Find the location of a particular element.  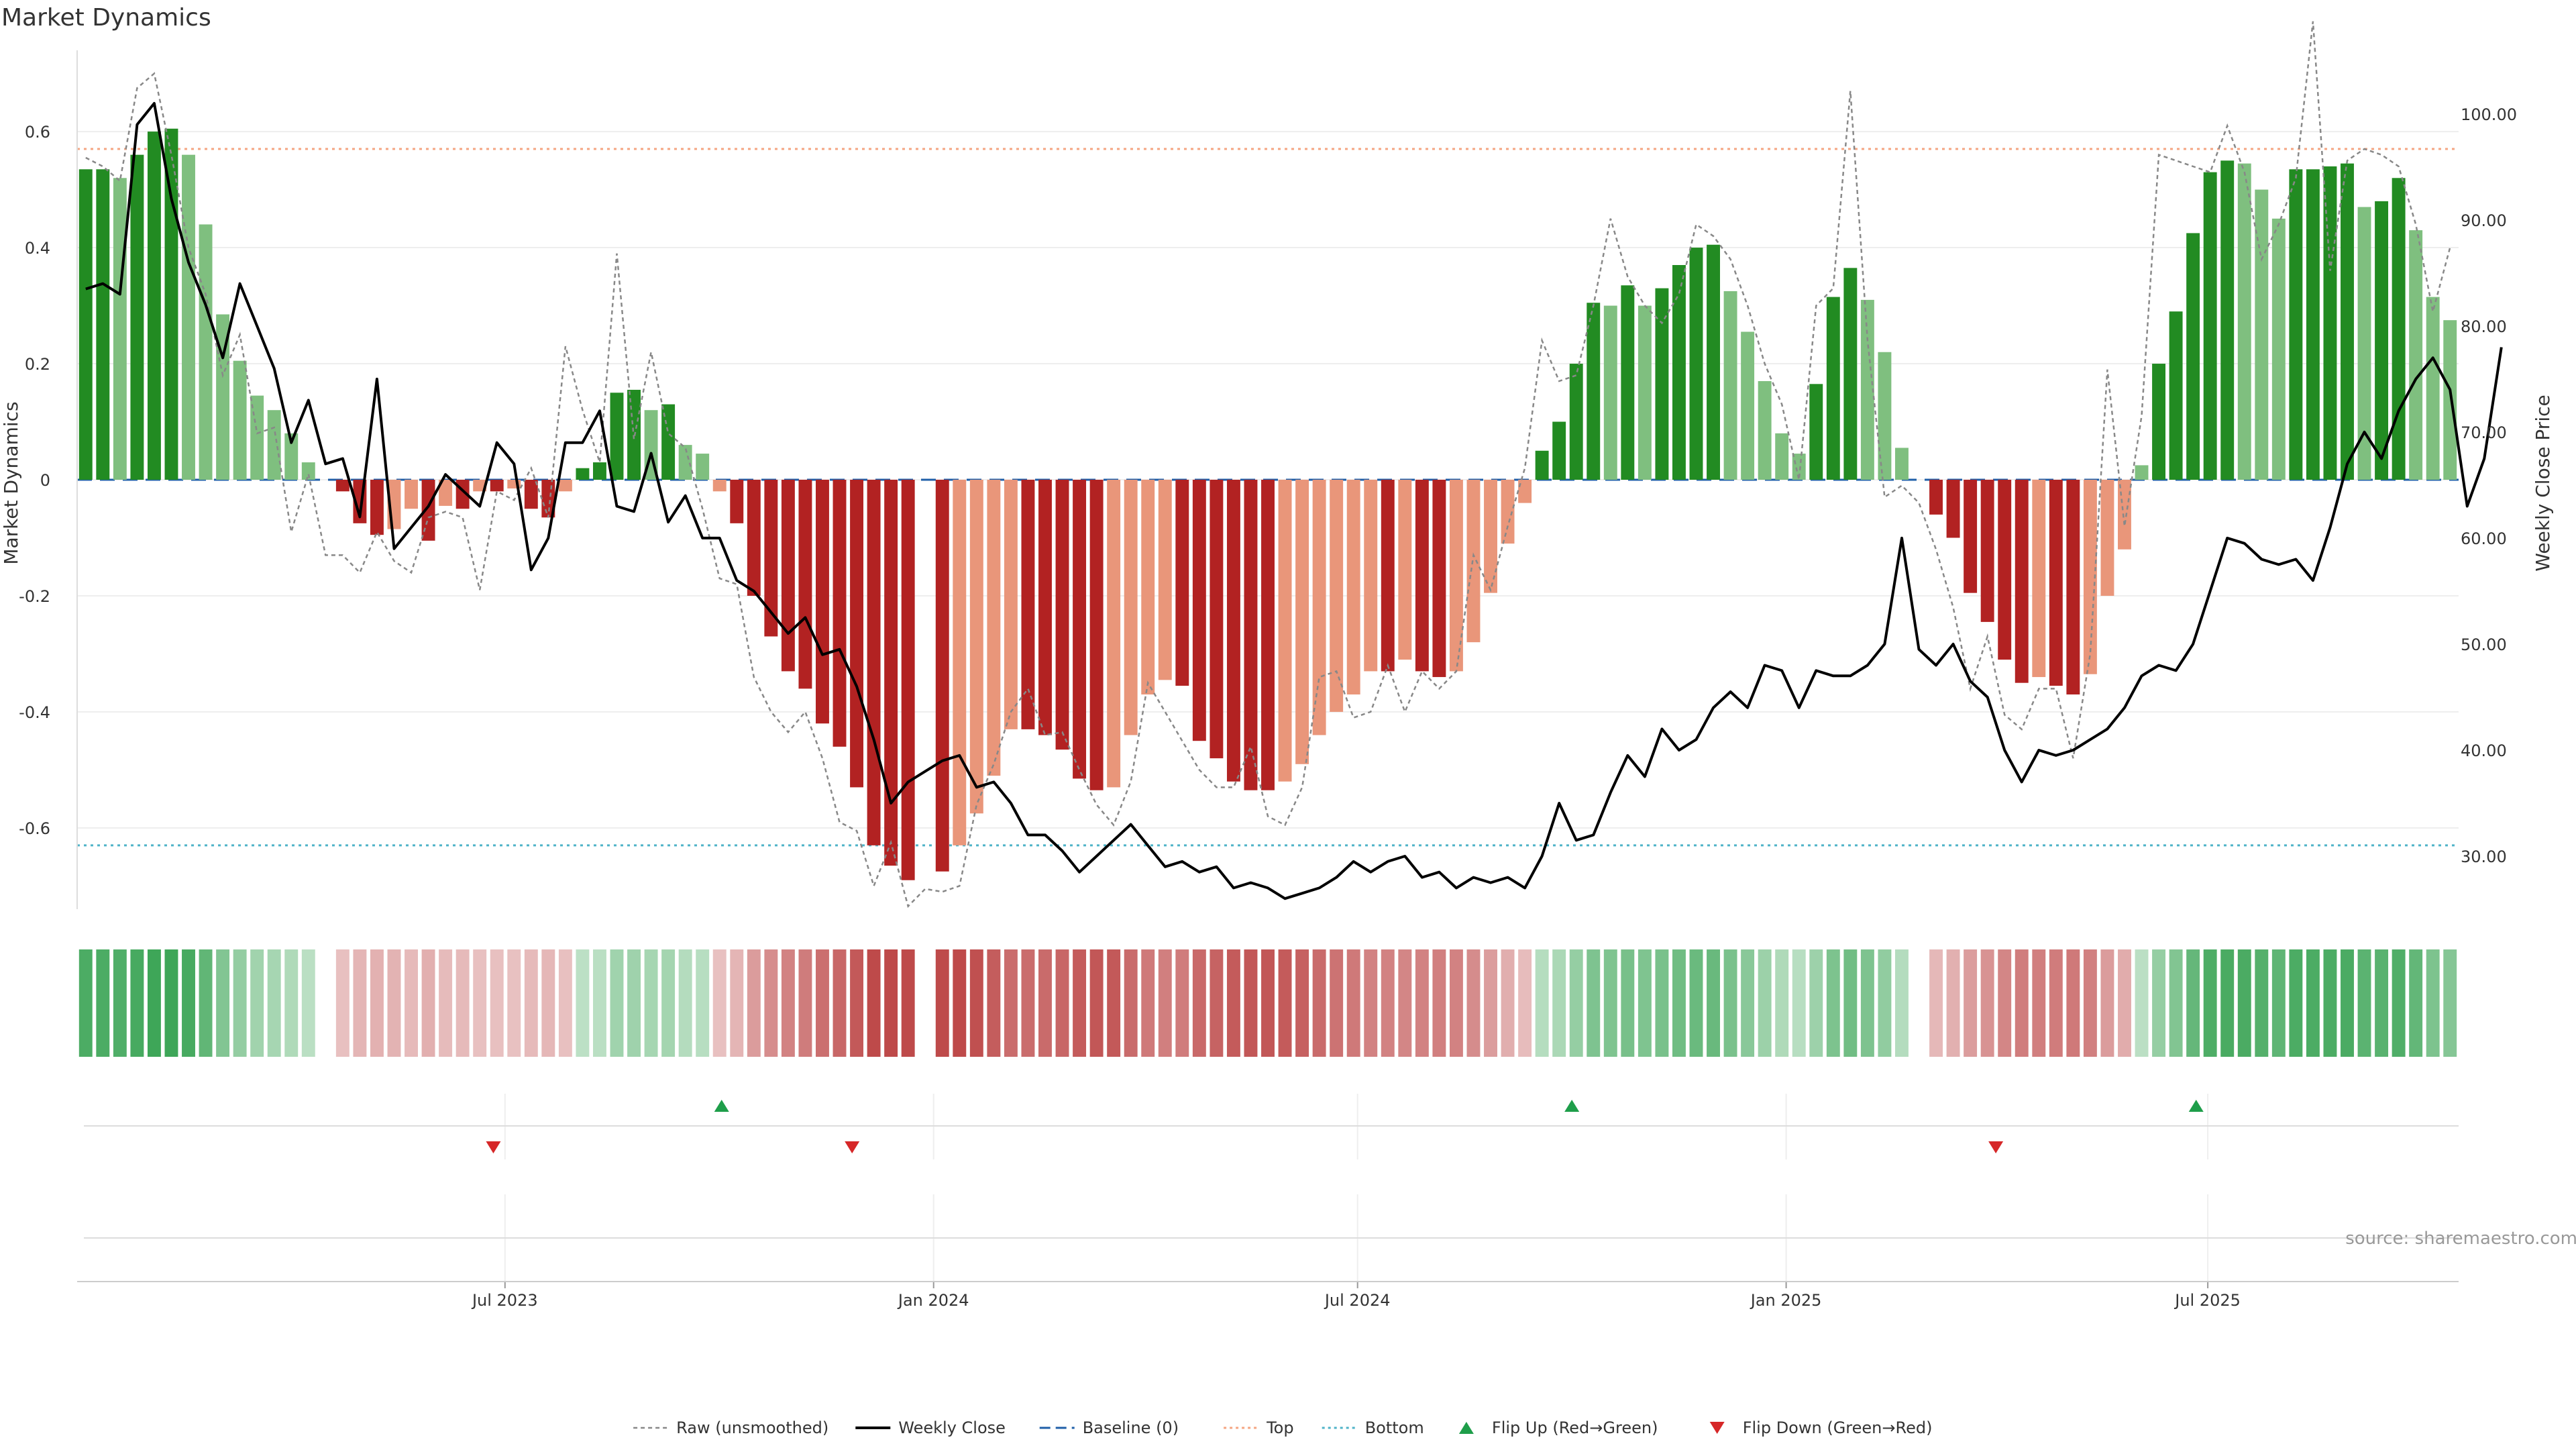

legend-item-flip-up: Flip Up (Red→Green) is located at coordinates (1558, 1427).